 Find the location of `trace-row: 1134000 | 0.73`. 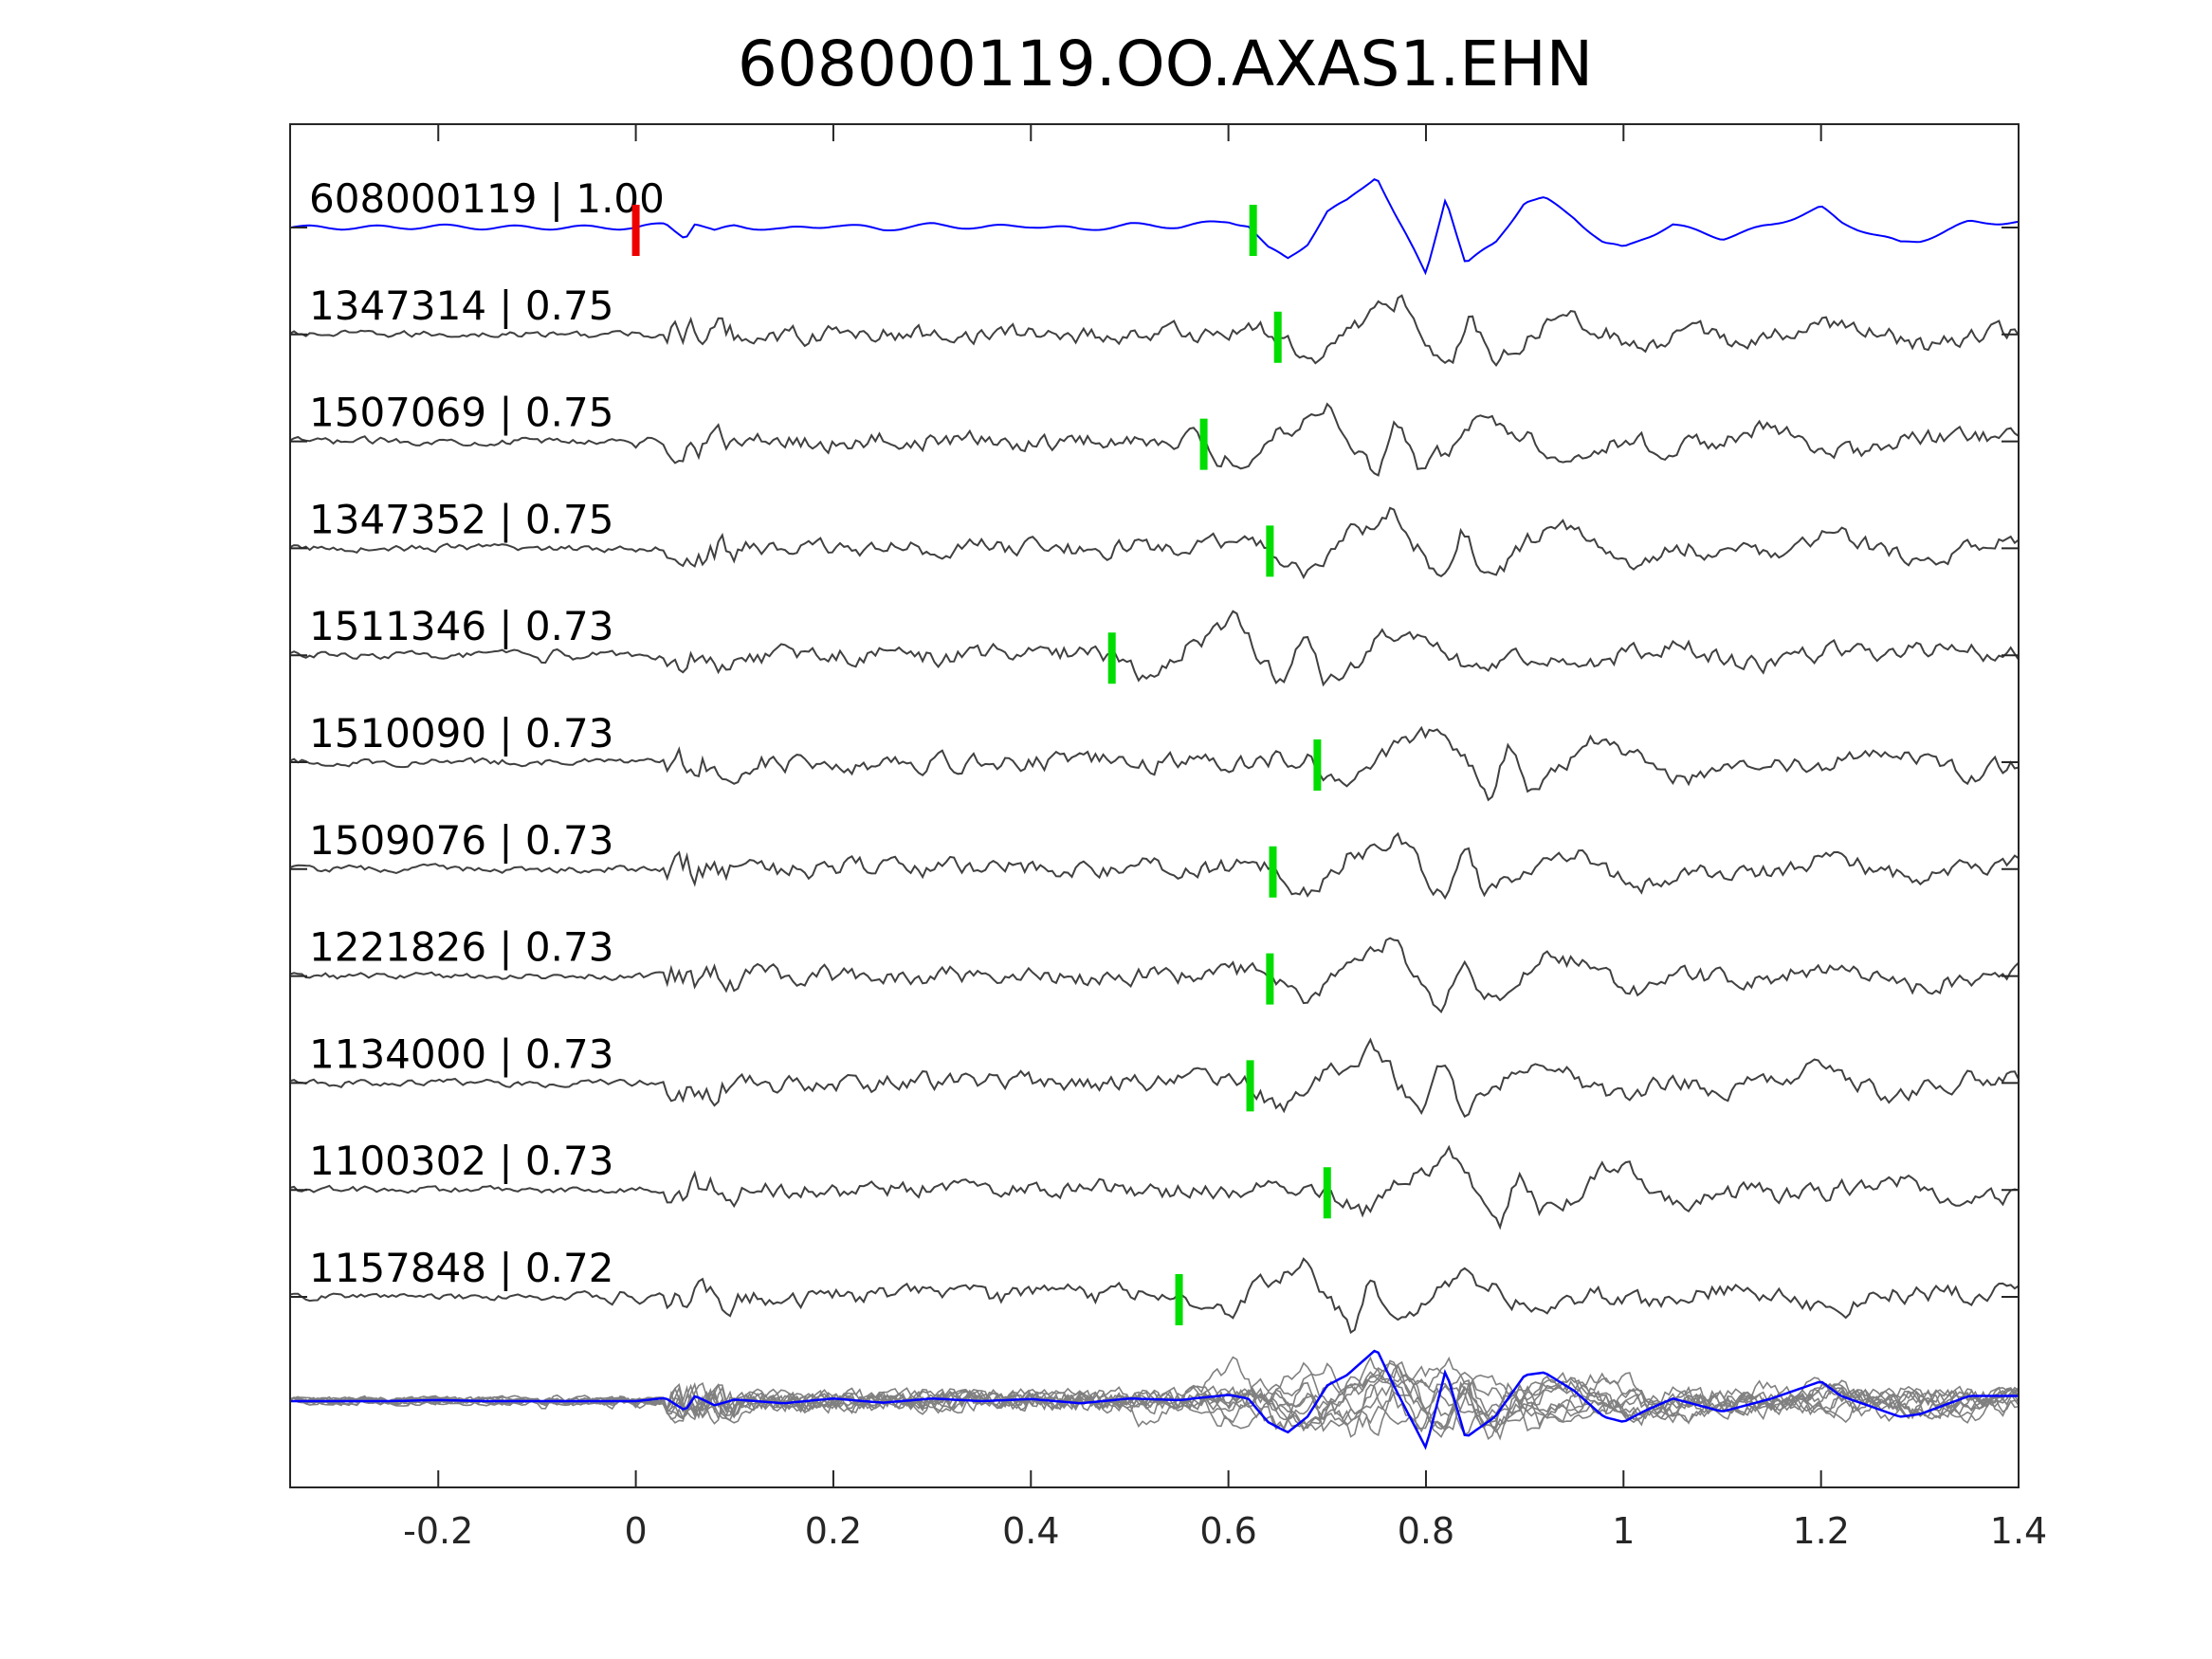

trace-row: 1134000 | 0.73 is located at coordinates (1154, 1074).